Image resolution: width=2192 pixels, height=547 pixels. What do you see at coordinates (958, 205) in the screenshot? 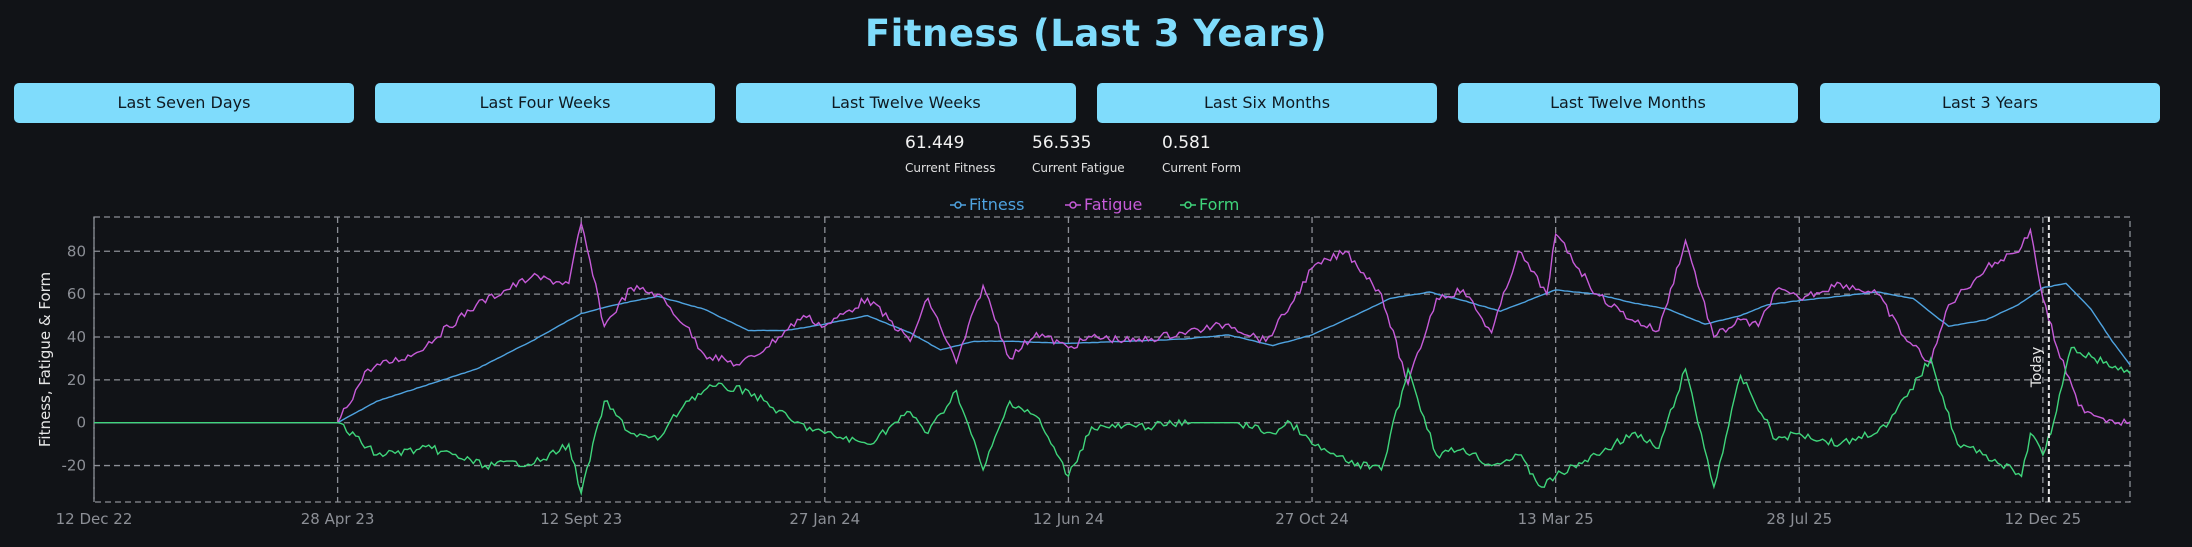
I see `legend-marker-fitness` at bounding box center [958, 205].